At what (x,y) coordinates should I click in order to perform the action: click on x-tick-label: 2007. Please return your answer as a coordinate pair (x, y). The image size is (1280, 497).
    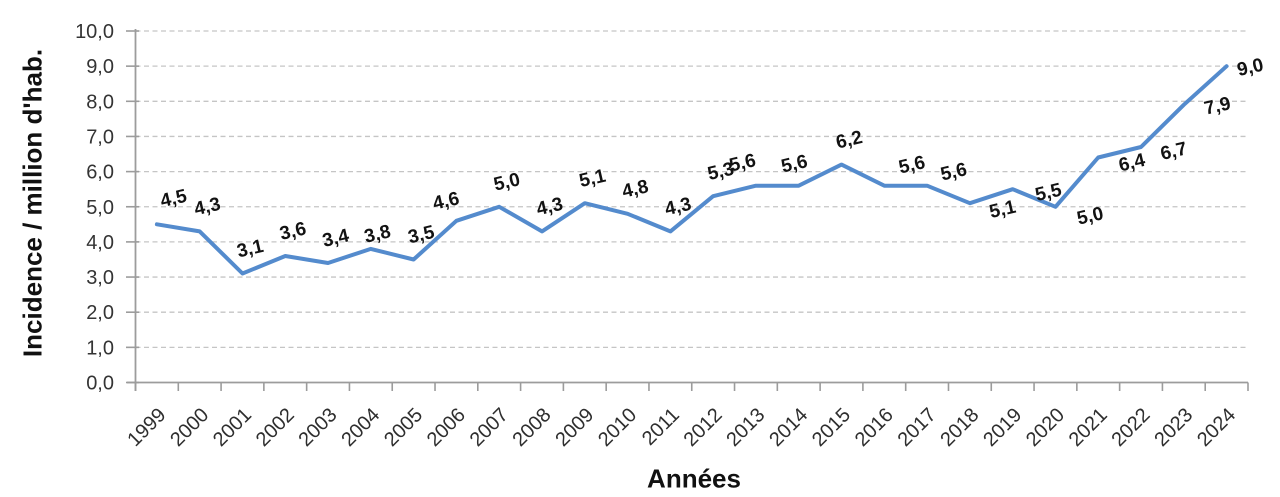
    Looking at the image, I should click on (489, 427).